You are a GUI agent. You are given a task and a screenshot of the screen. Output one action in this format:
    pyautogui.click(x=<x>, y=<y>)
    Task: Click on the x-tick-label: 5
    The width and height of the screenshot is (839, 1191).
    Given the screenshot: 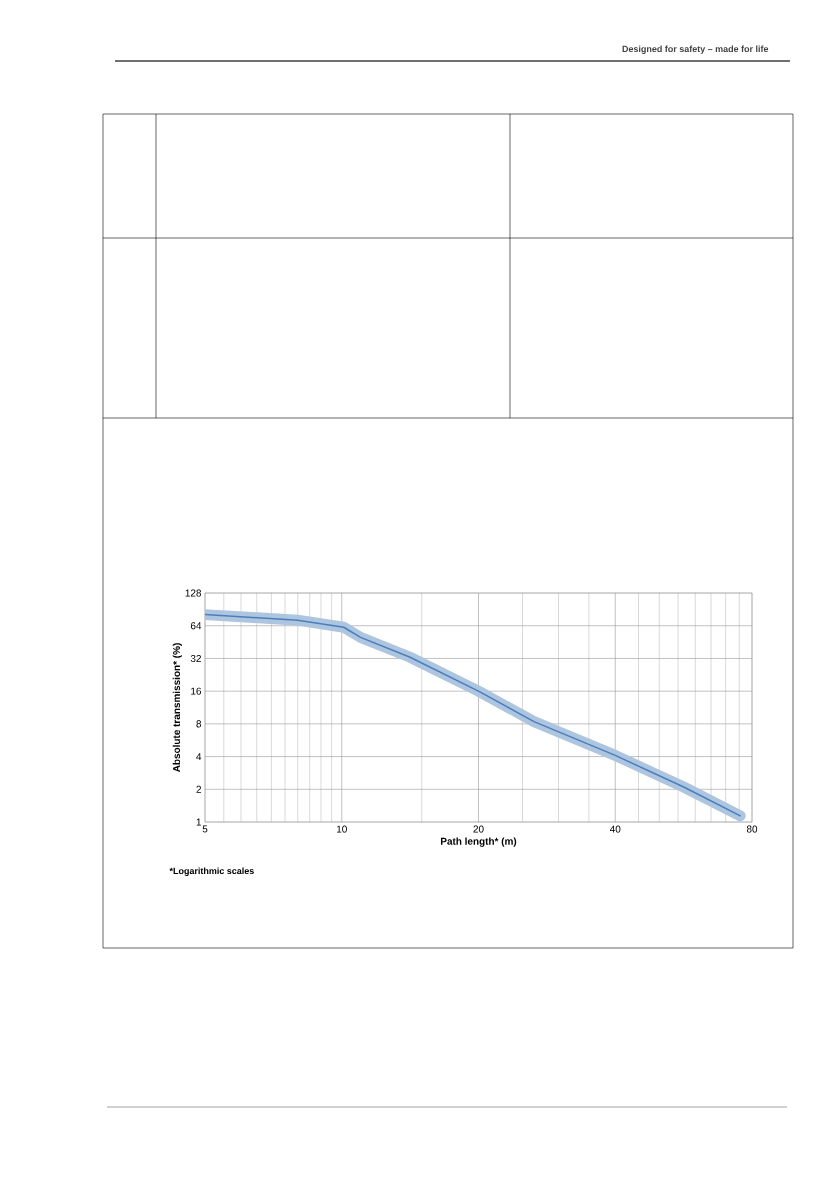 What is the action you would take?
    pyautogui.click(x=205, y=829)
    